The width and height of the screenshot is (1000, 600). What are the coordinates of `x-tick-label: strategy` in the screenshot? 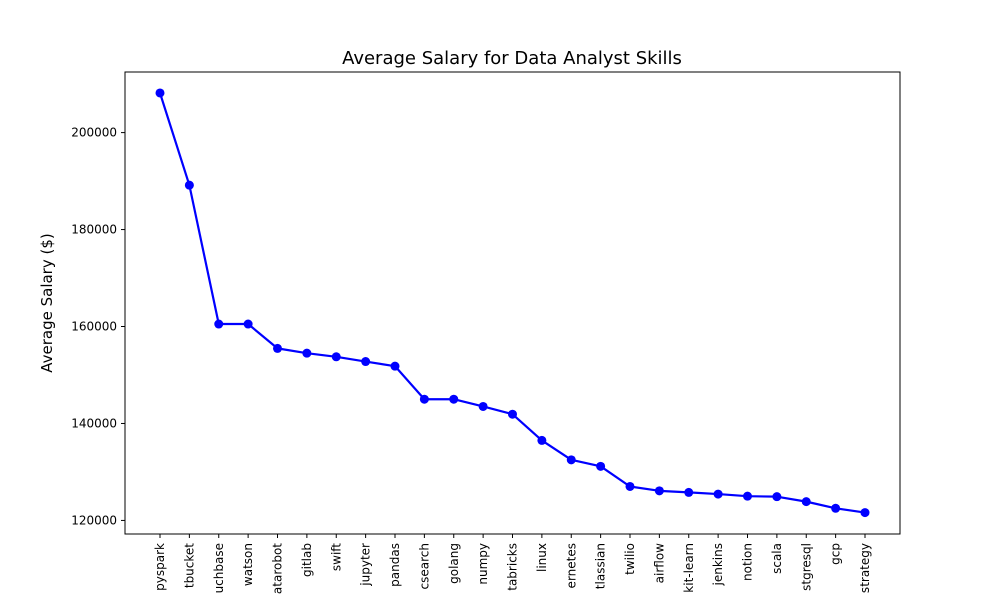 It's located at (865, 568).